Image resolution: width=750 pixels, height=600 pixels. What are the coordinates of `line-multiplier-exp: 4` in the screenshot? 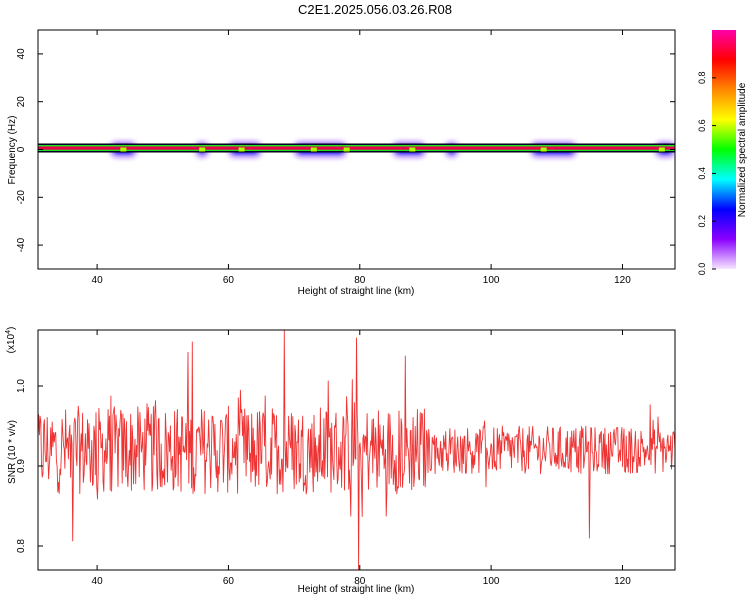 It's located at (8, 332).